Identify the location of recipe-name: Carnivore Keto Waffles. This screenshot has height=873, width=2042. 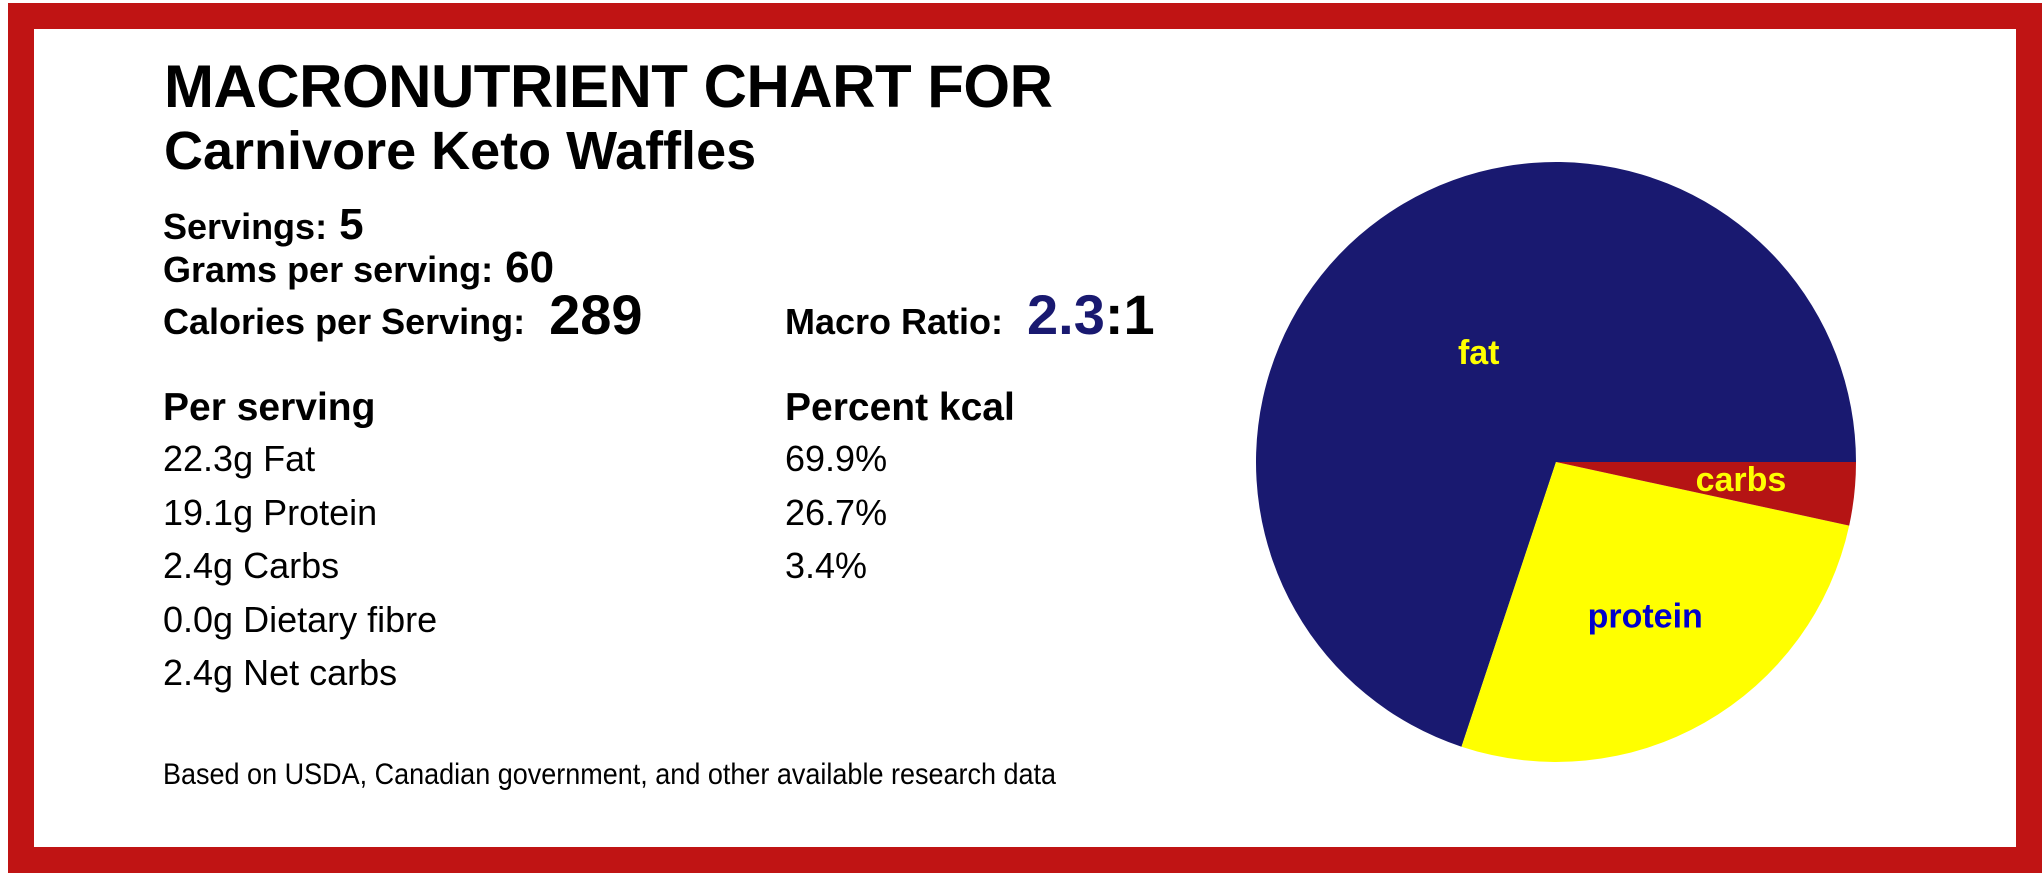
(460, 151).